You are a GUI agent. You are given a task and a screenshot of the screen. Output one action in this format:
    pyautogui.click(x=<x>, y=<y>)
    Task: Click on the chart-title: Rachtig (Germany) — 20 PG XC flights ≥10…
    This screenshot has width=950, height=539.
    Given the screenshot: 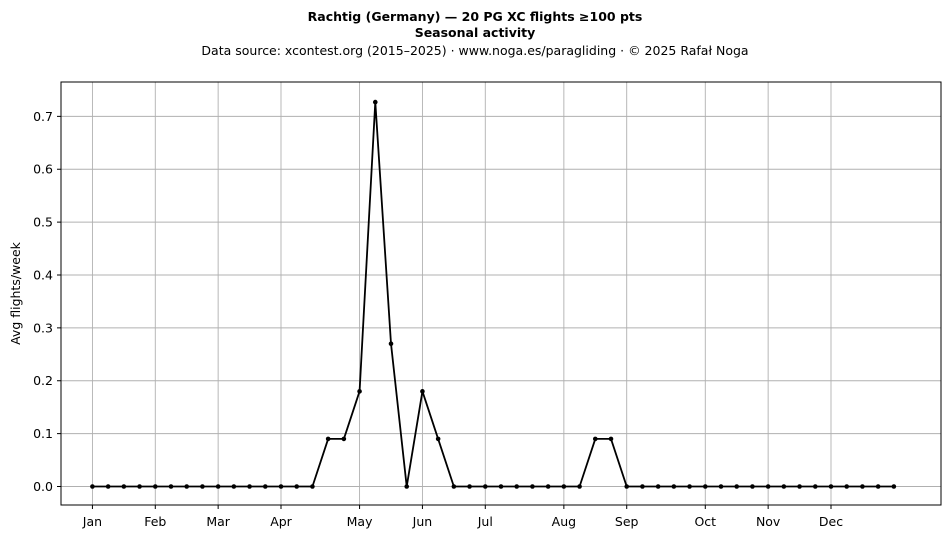 What is the action you would take?
    pyautogui.click(x=475, y=16)
    